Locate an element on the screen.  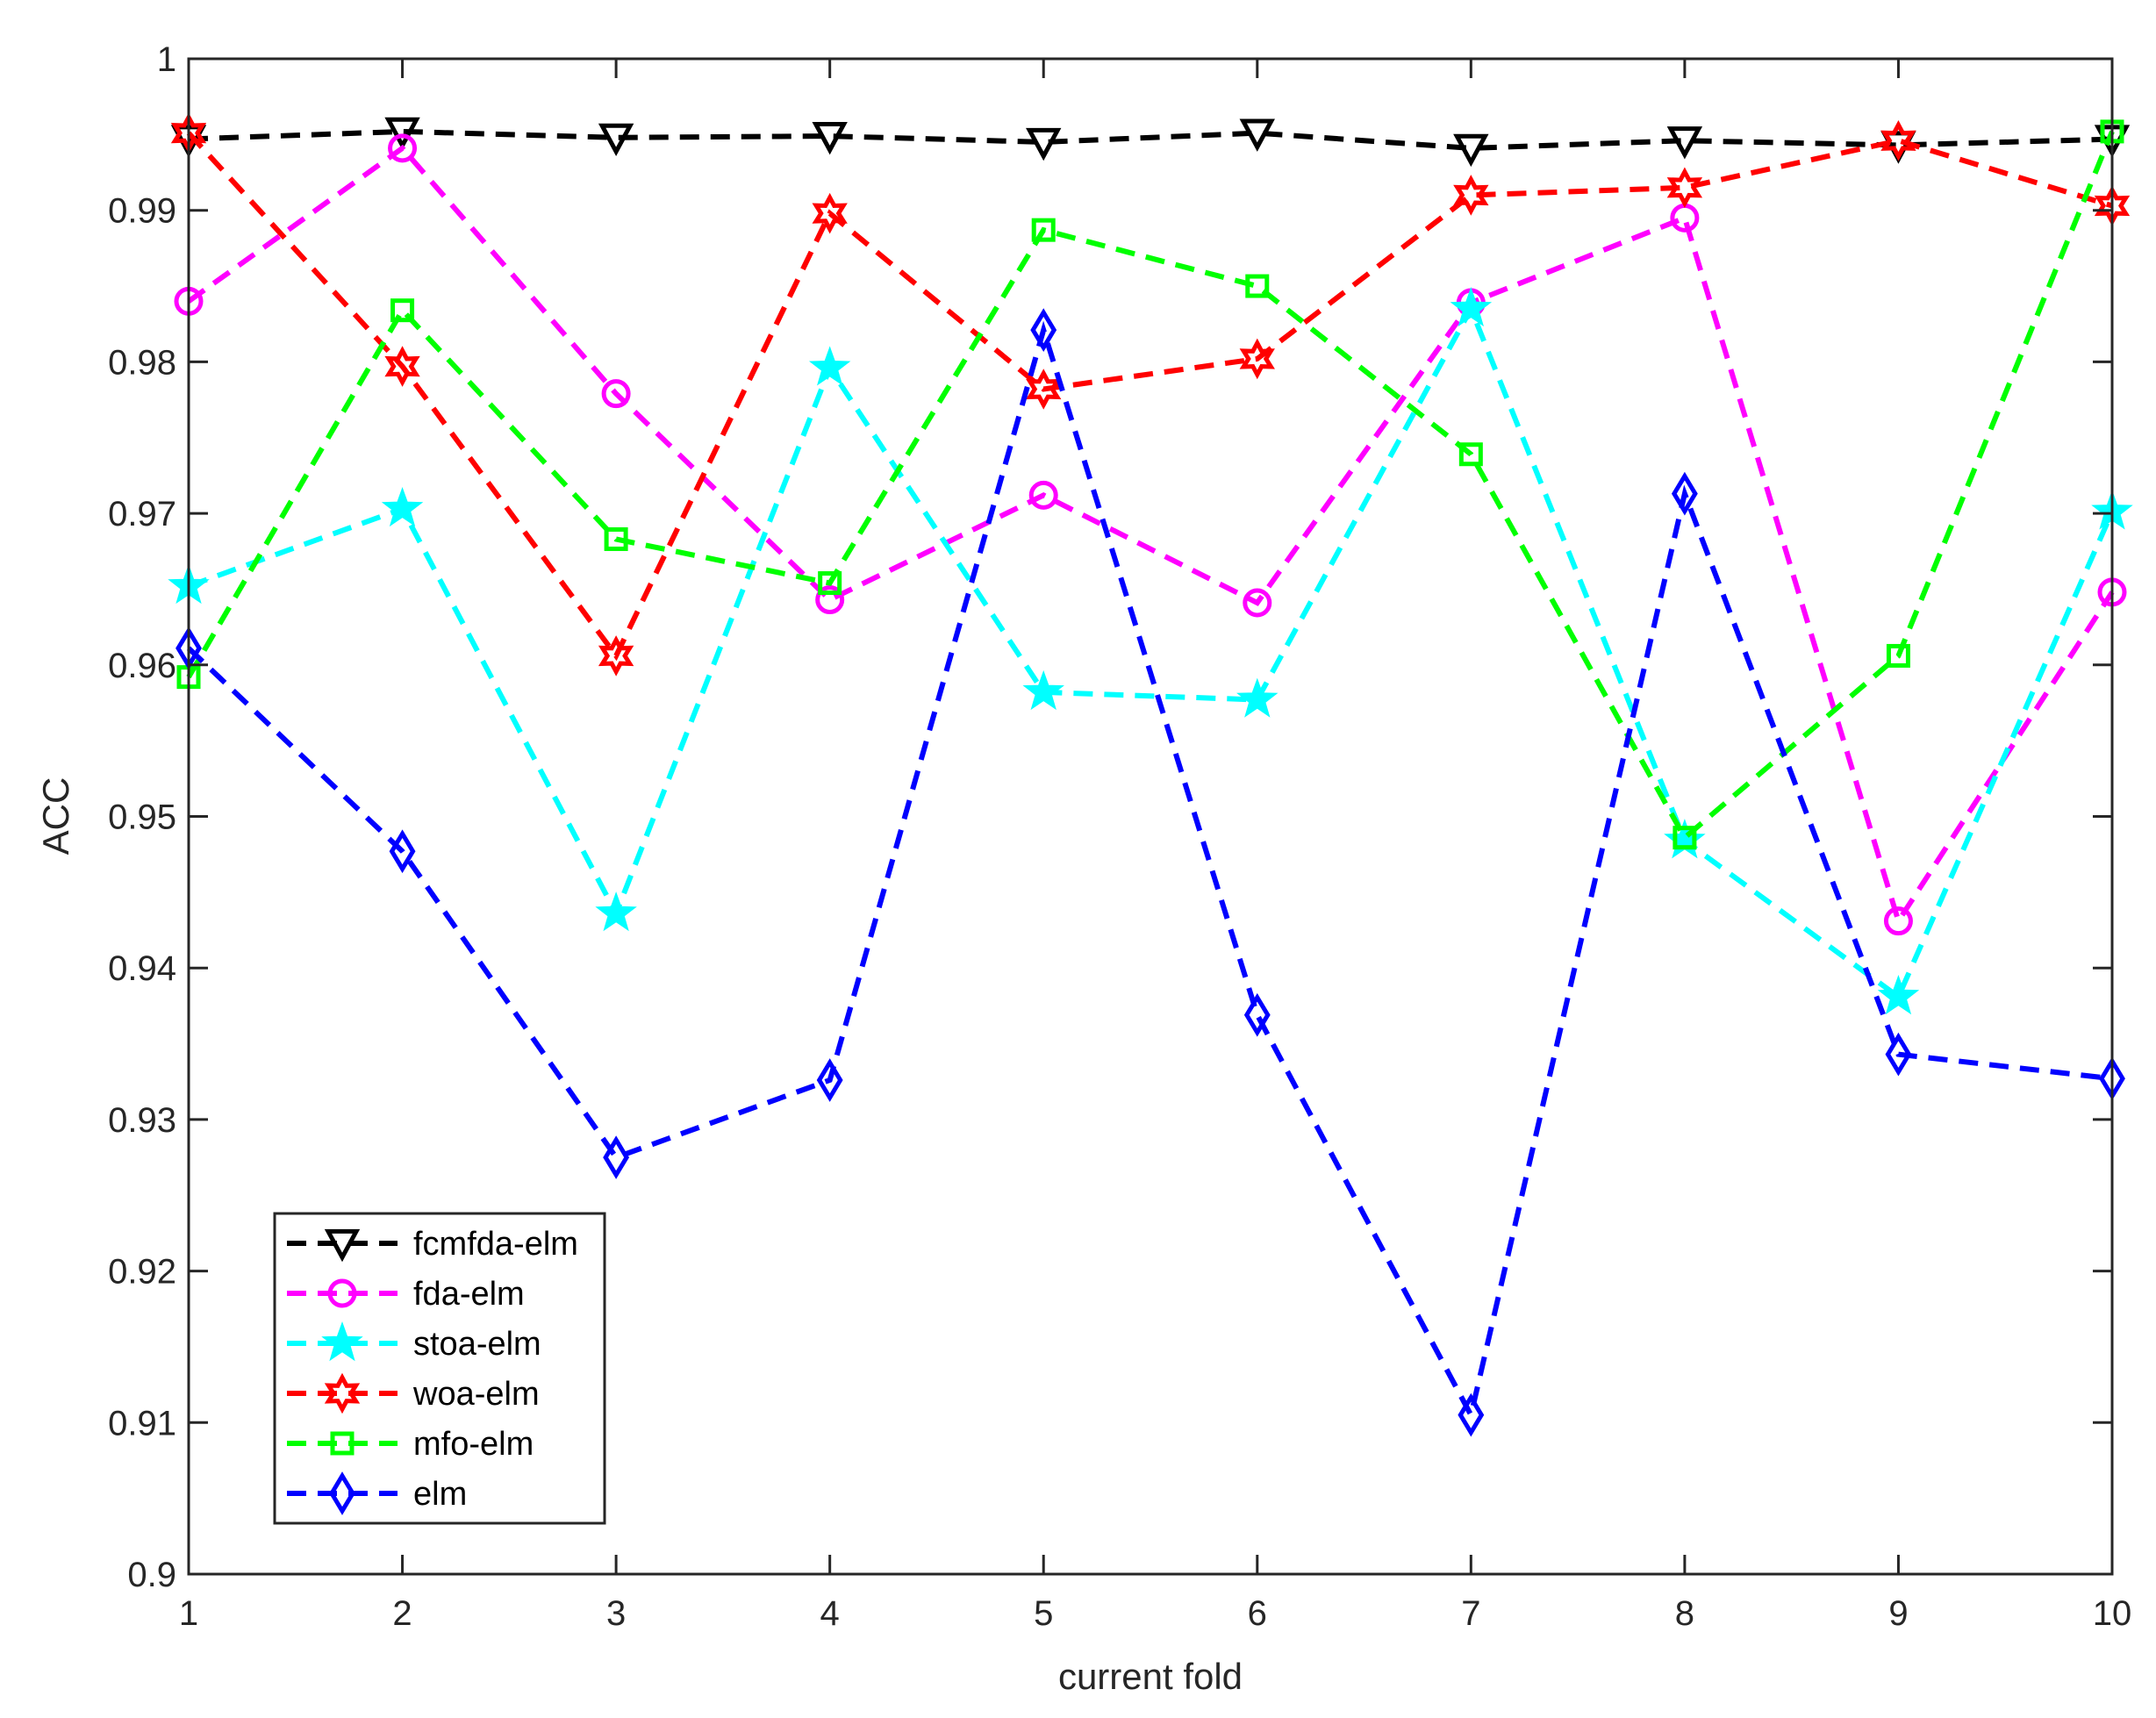
series-fcmfda-elm is located at coordinates (1150, 142).